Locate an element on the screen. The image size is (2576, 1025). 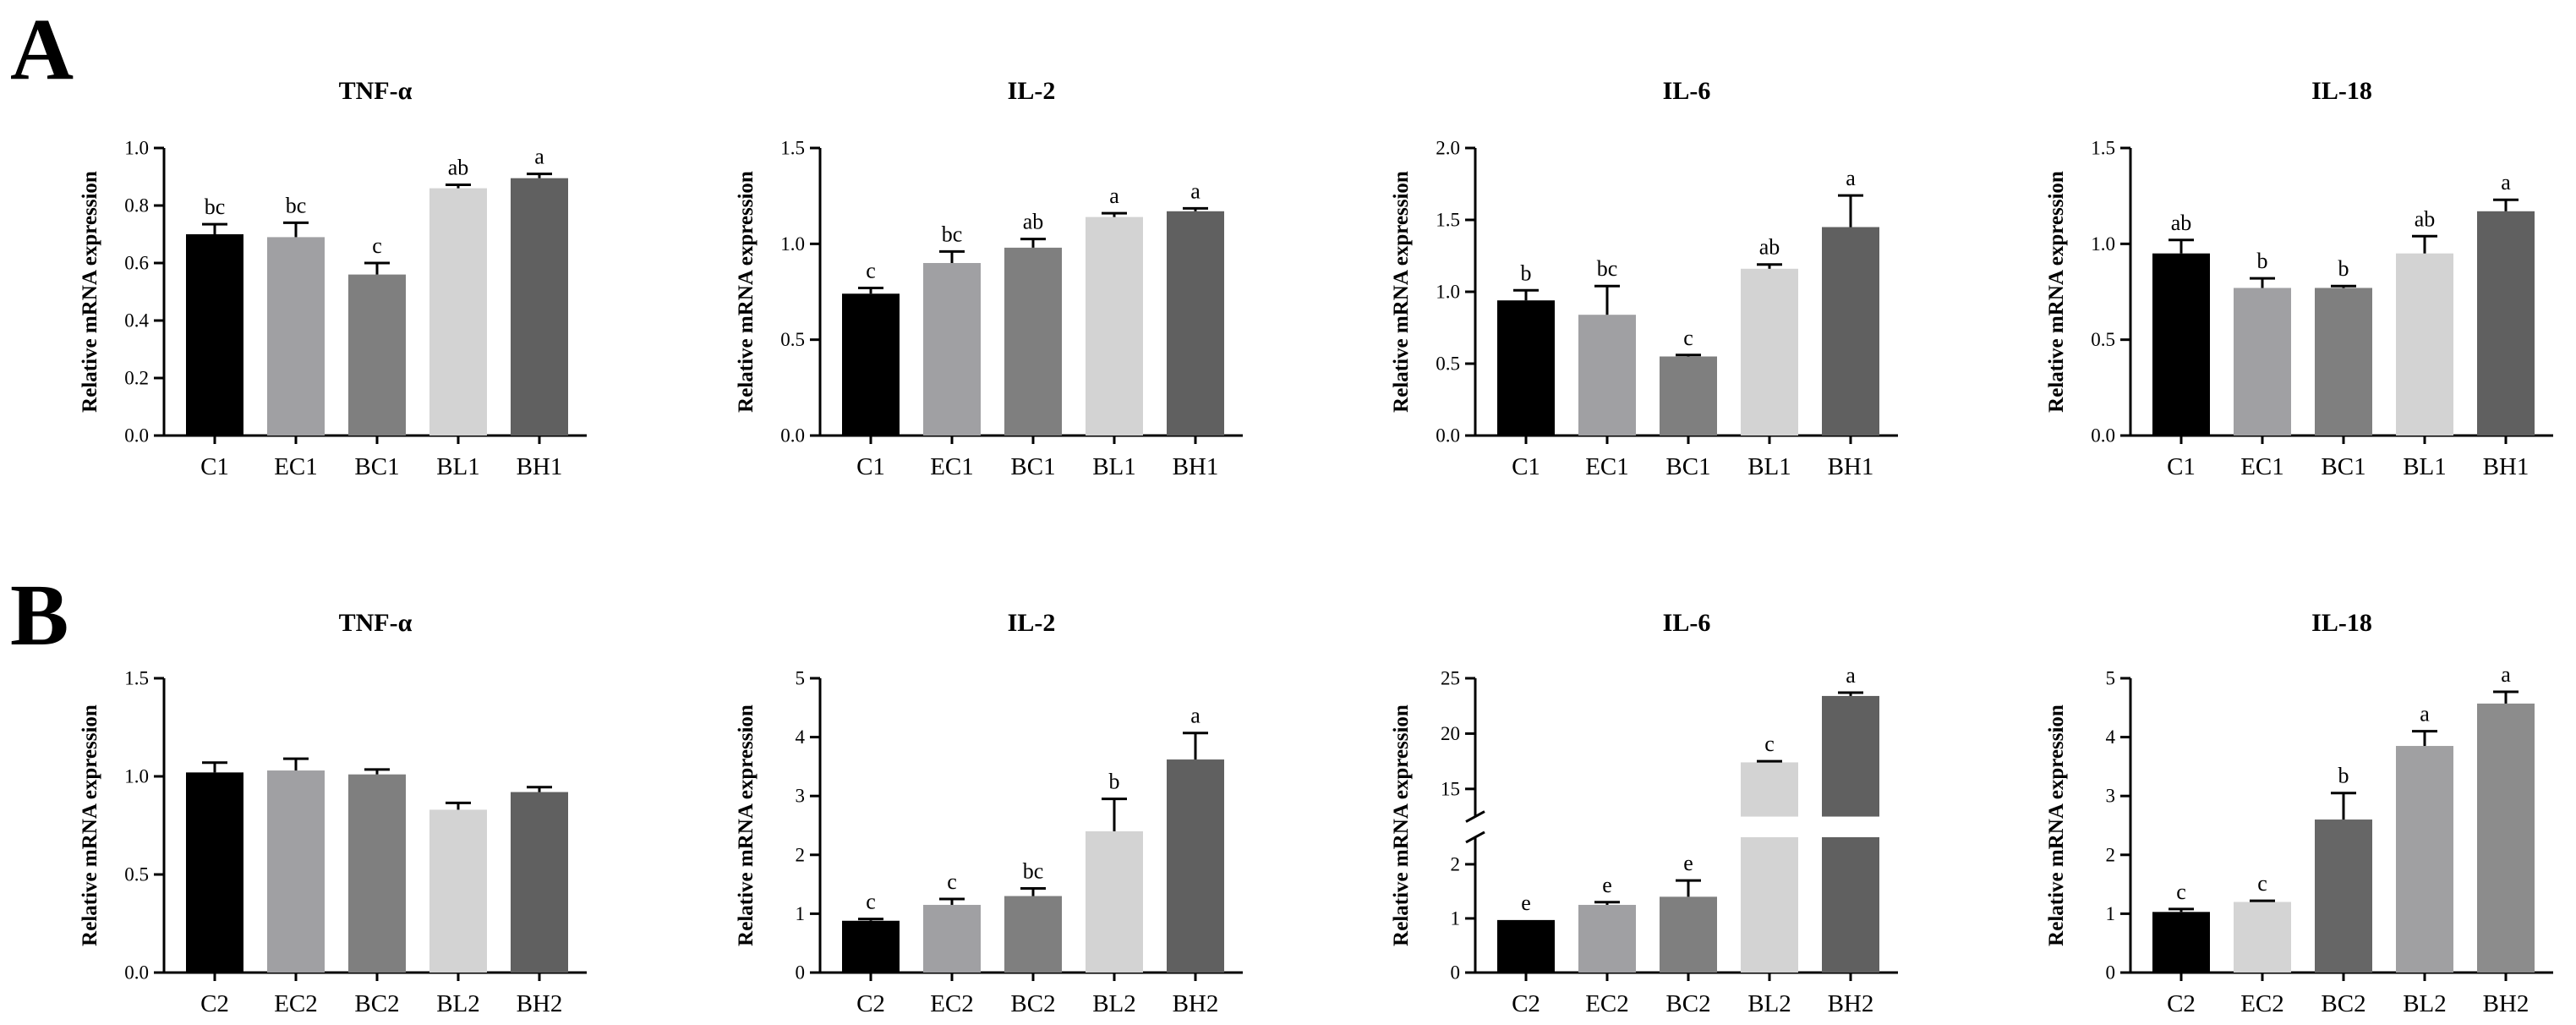
y-tick-label: 1 is located at coordinates (801, 913).